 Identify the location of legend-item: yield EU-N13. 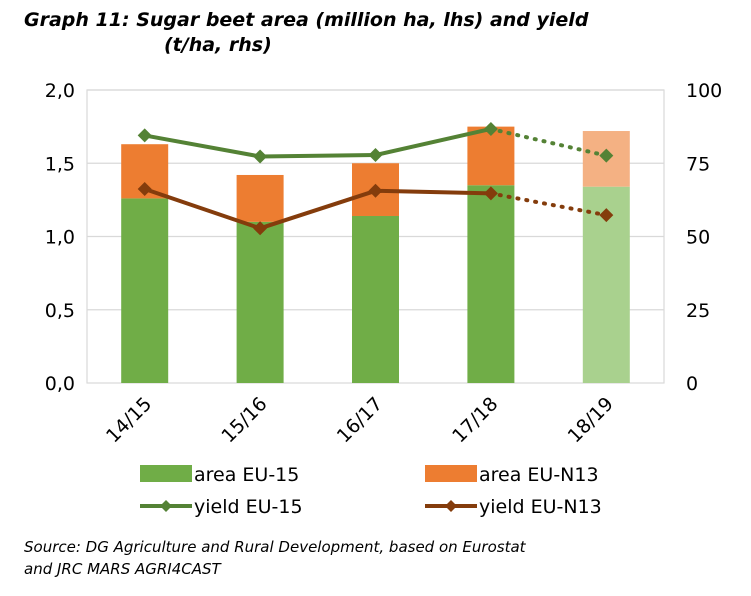
(513, 507).